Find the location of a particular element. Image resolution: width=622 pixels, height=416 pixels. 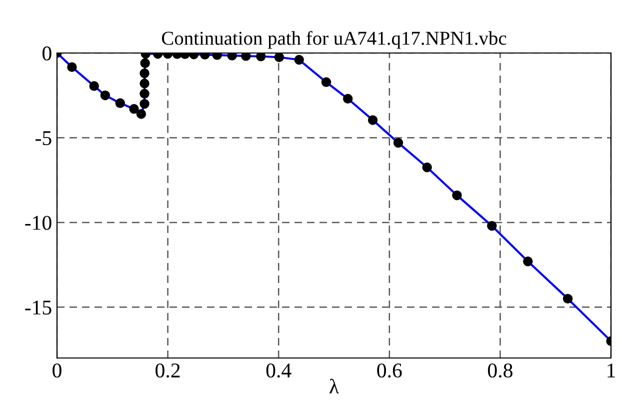

y-tick-label: -15 is located at coordinates (38, 307).